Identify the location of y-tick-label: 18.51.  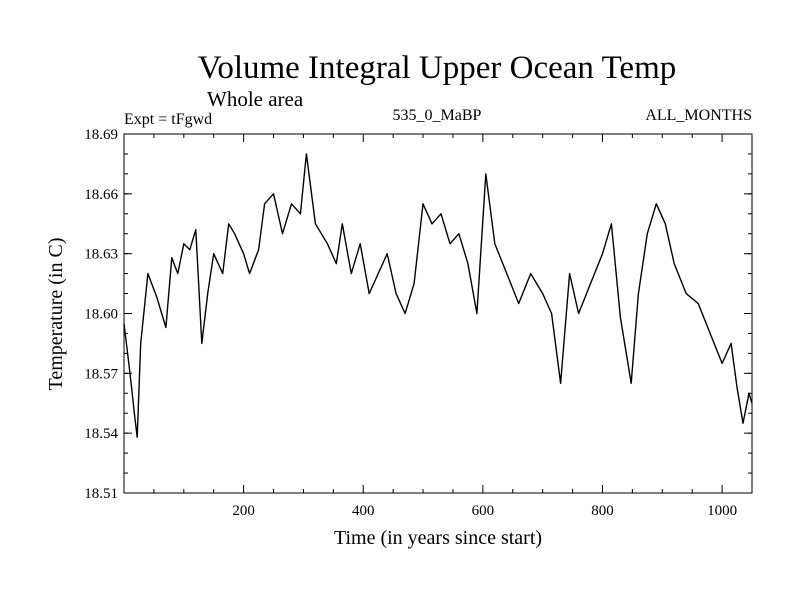
(101, 494).